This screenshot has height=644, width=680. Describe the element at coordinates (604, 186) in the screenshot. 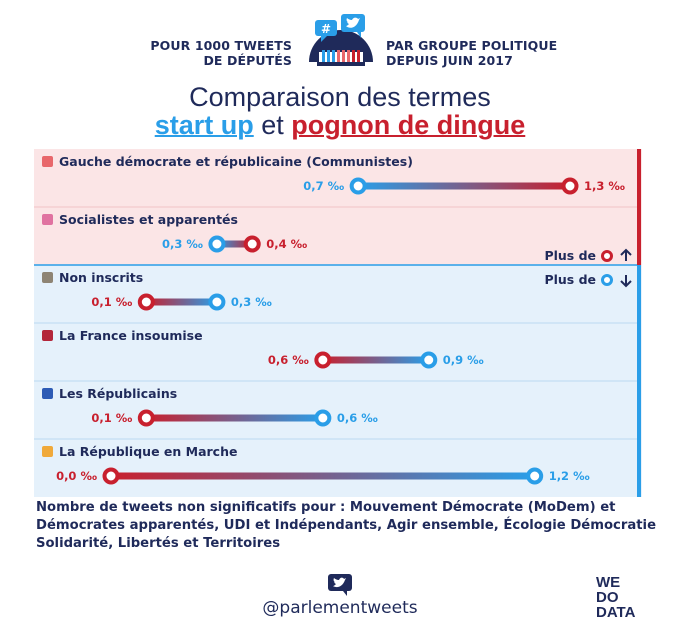

I see `value-label-right: 1,3 ‰` at that location.